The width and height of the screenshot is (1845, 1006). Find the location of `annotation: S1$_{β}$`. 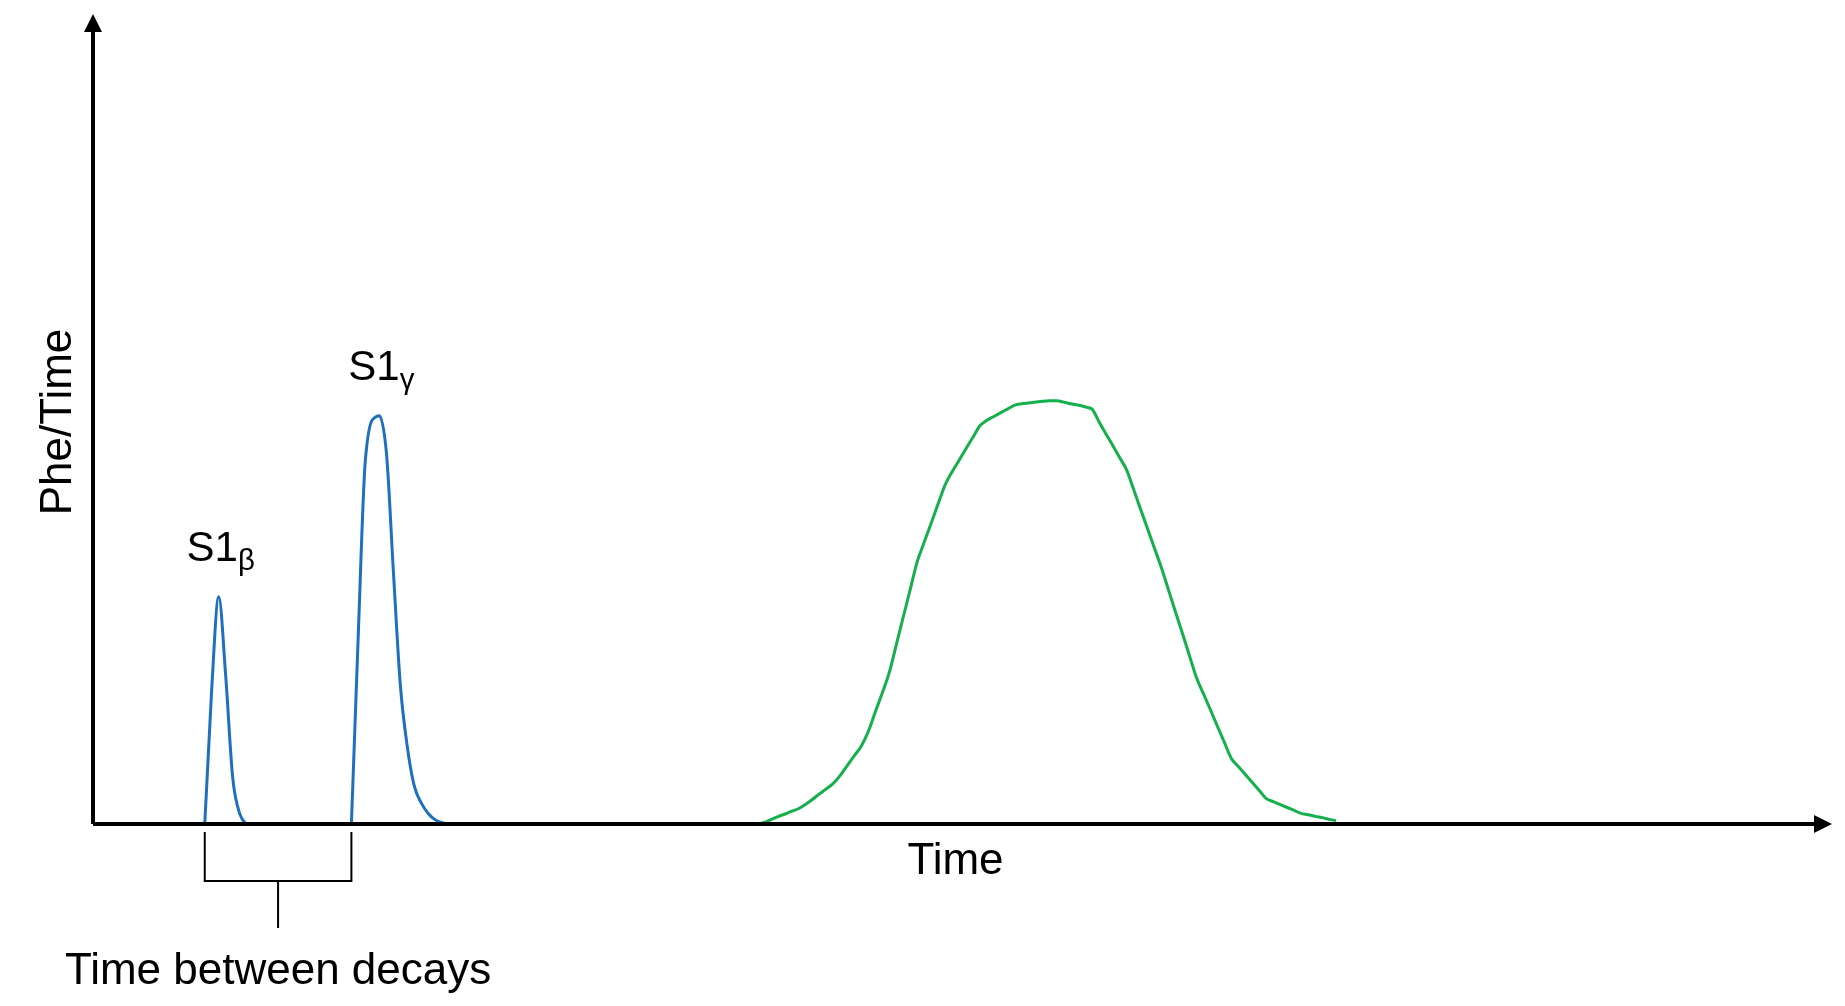

annotation: S1$_{β}$ is located at coordinates (220, 549).